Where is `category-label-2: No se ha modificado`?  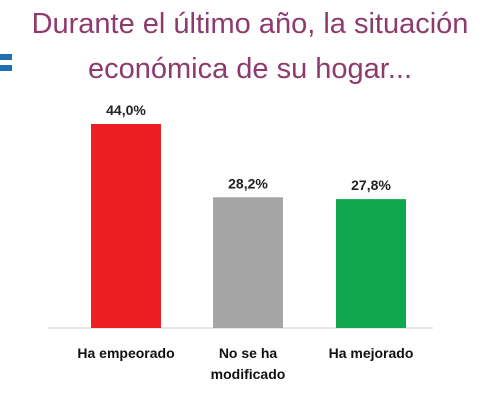 category-label-2: No se ha modificado is located at coordinates (248, 363).